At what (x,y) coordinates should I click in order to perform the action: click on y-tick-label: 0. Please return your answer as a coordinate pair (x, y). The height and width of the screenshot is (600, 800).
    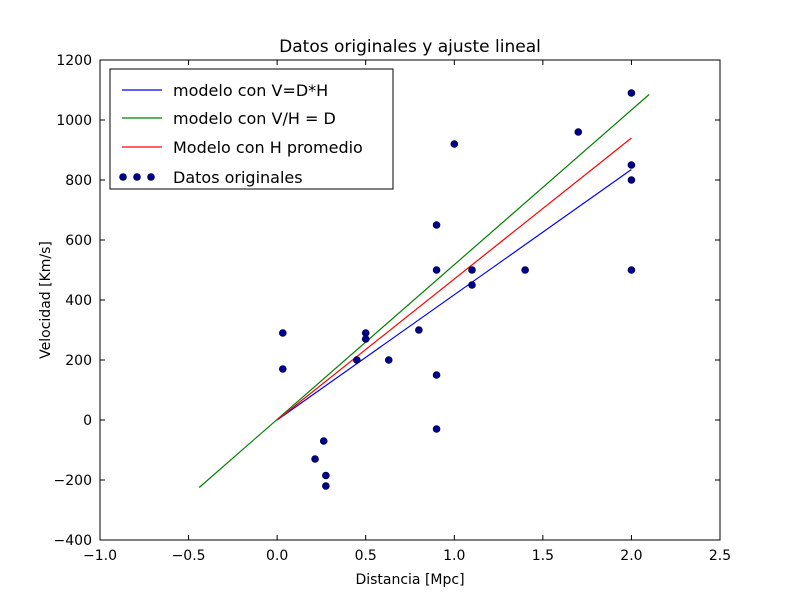
    Looking at the image, I should click on (87, 421).